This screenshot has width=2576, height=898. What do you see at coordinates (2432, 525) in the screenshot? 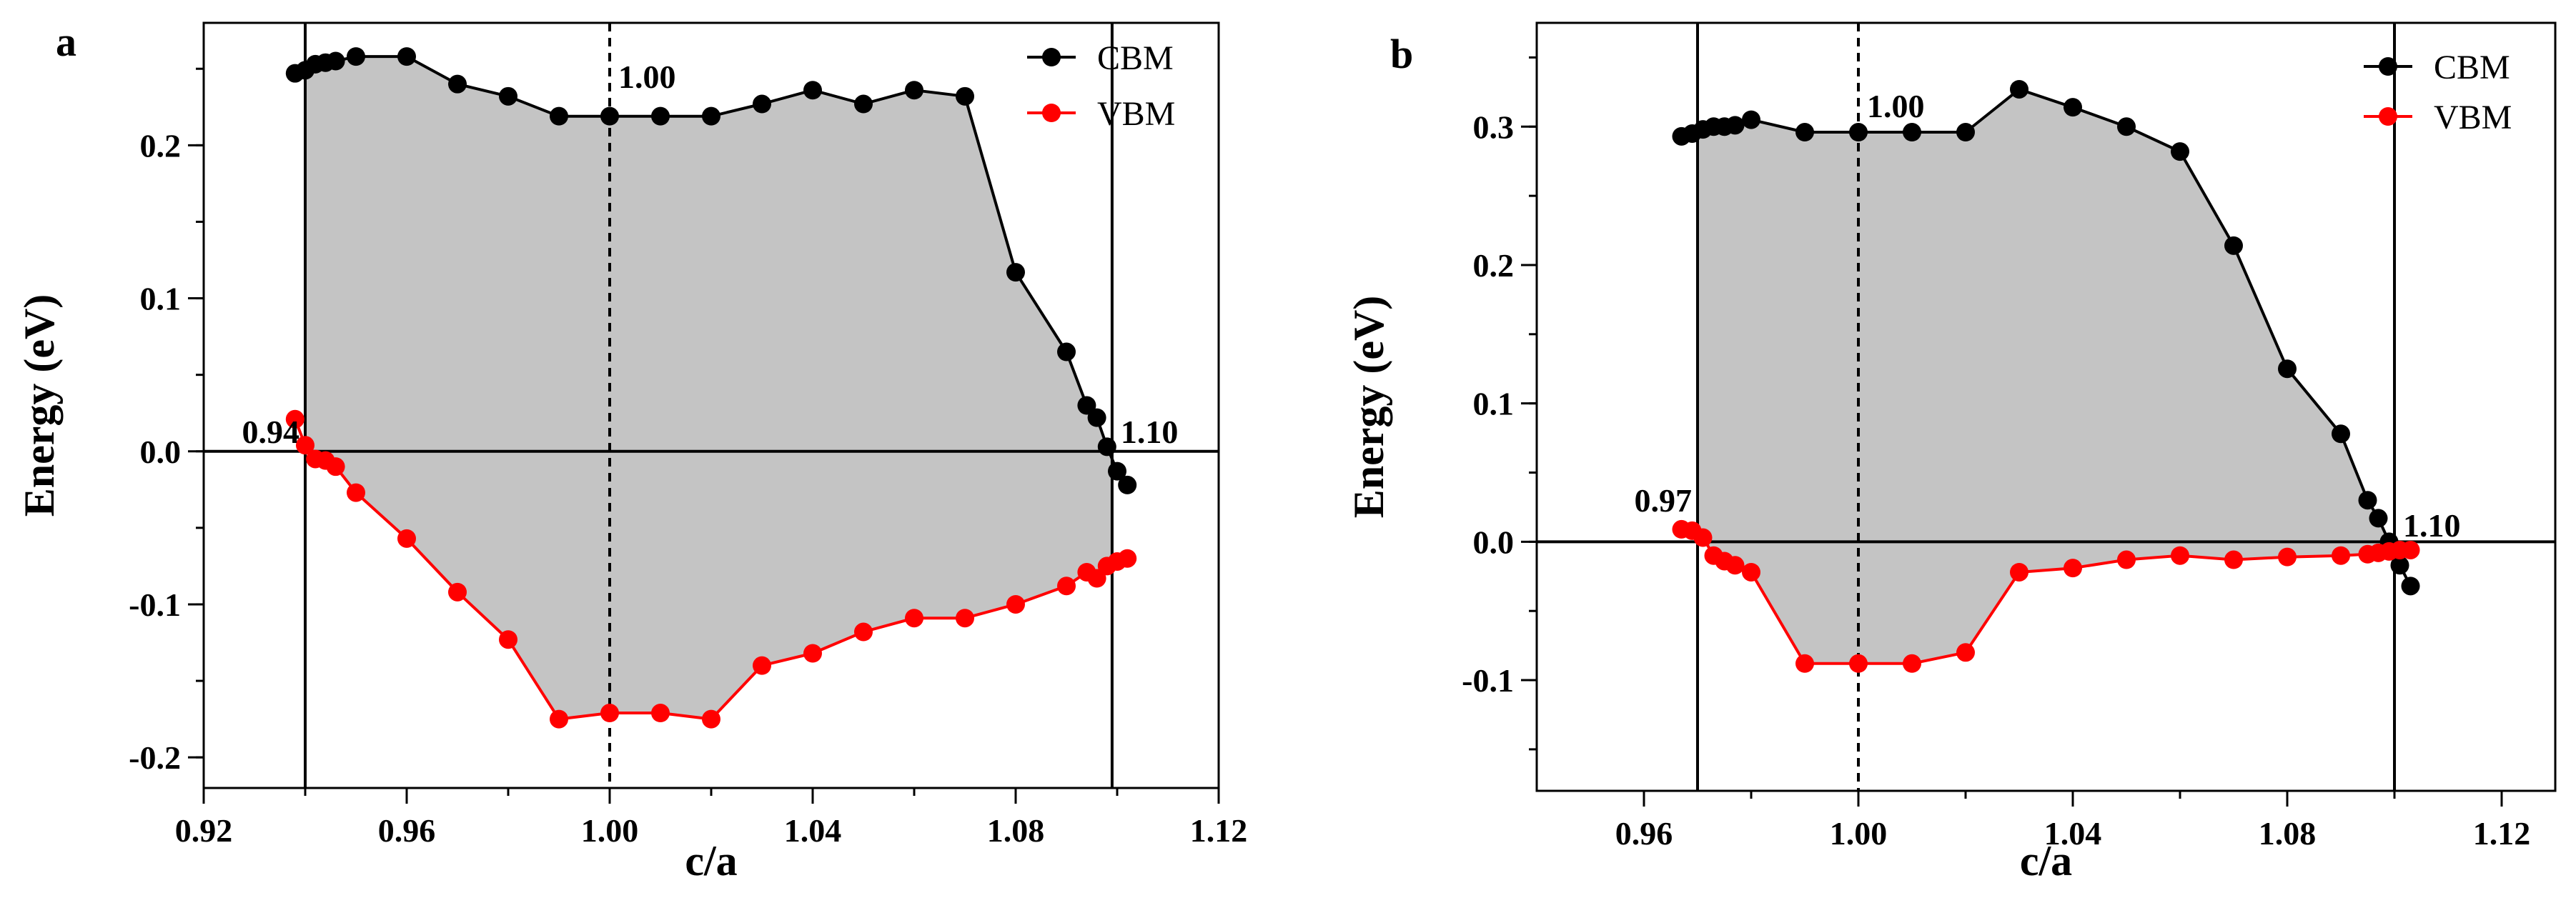
I see `annotation-label: 1.10` at bounding box center [2432, 525].